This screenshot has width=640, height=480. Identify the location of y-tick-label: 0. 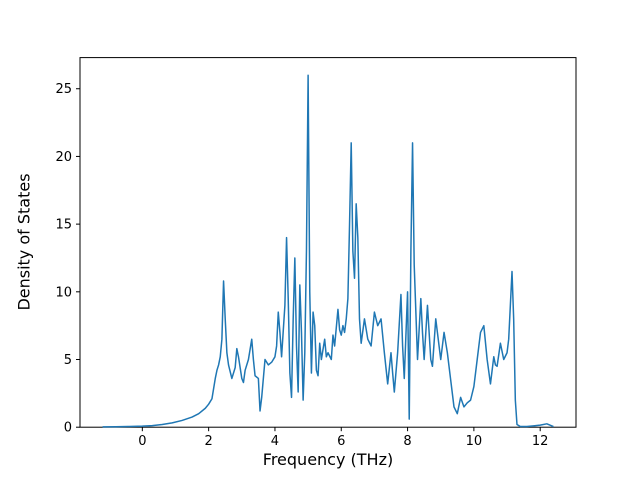
(68, 428).